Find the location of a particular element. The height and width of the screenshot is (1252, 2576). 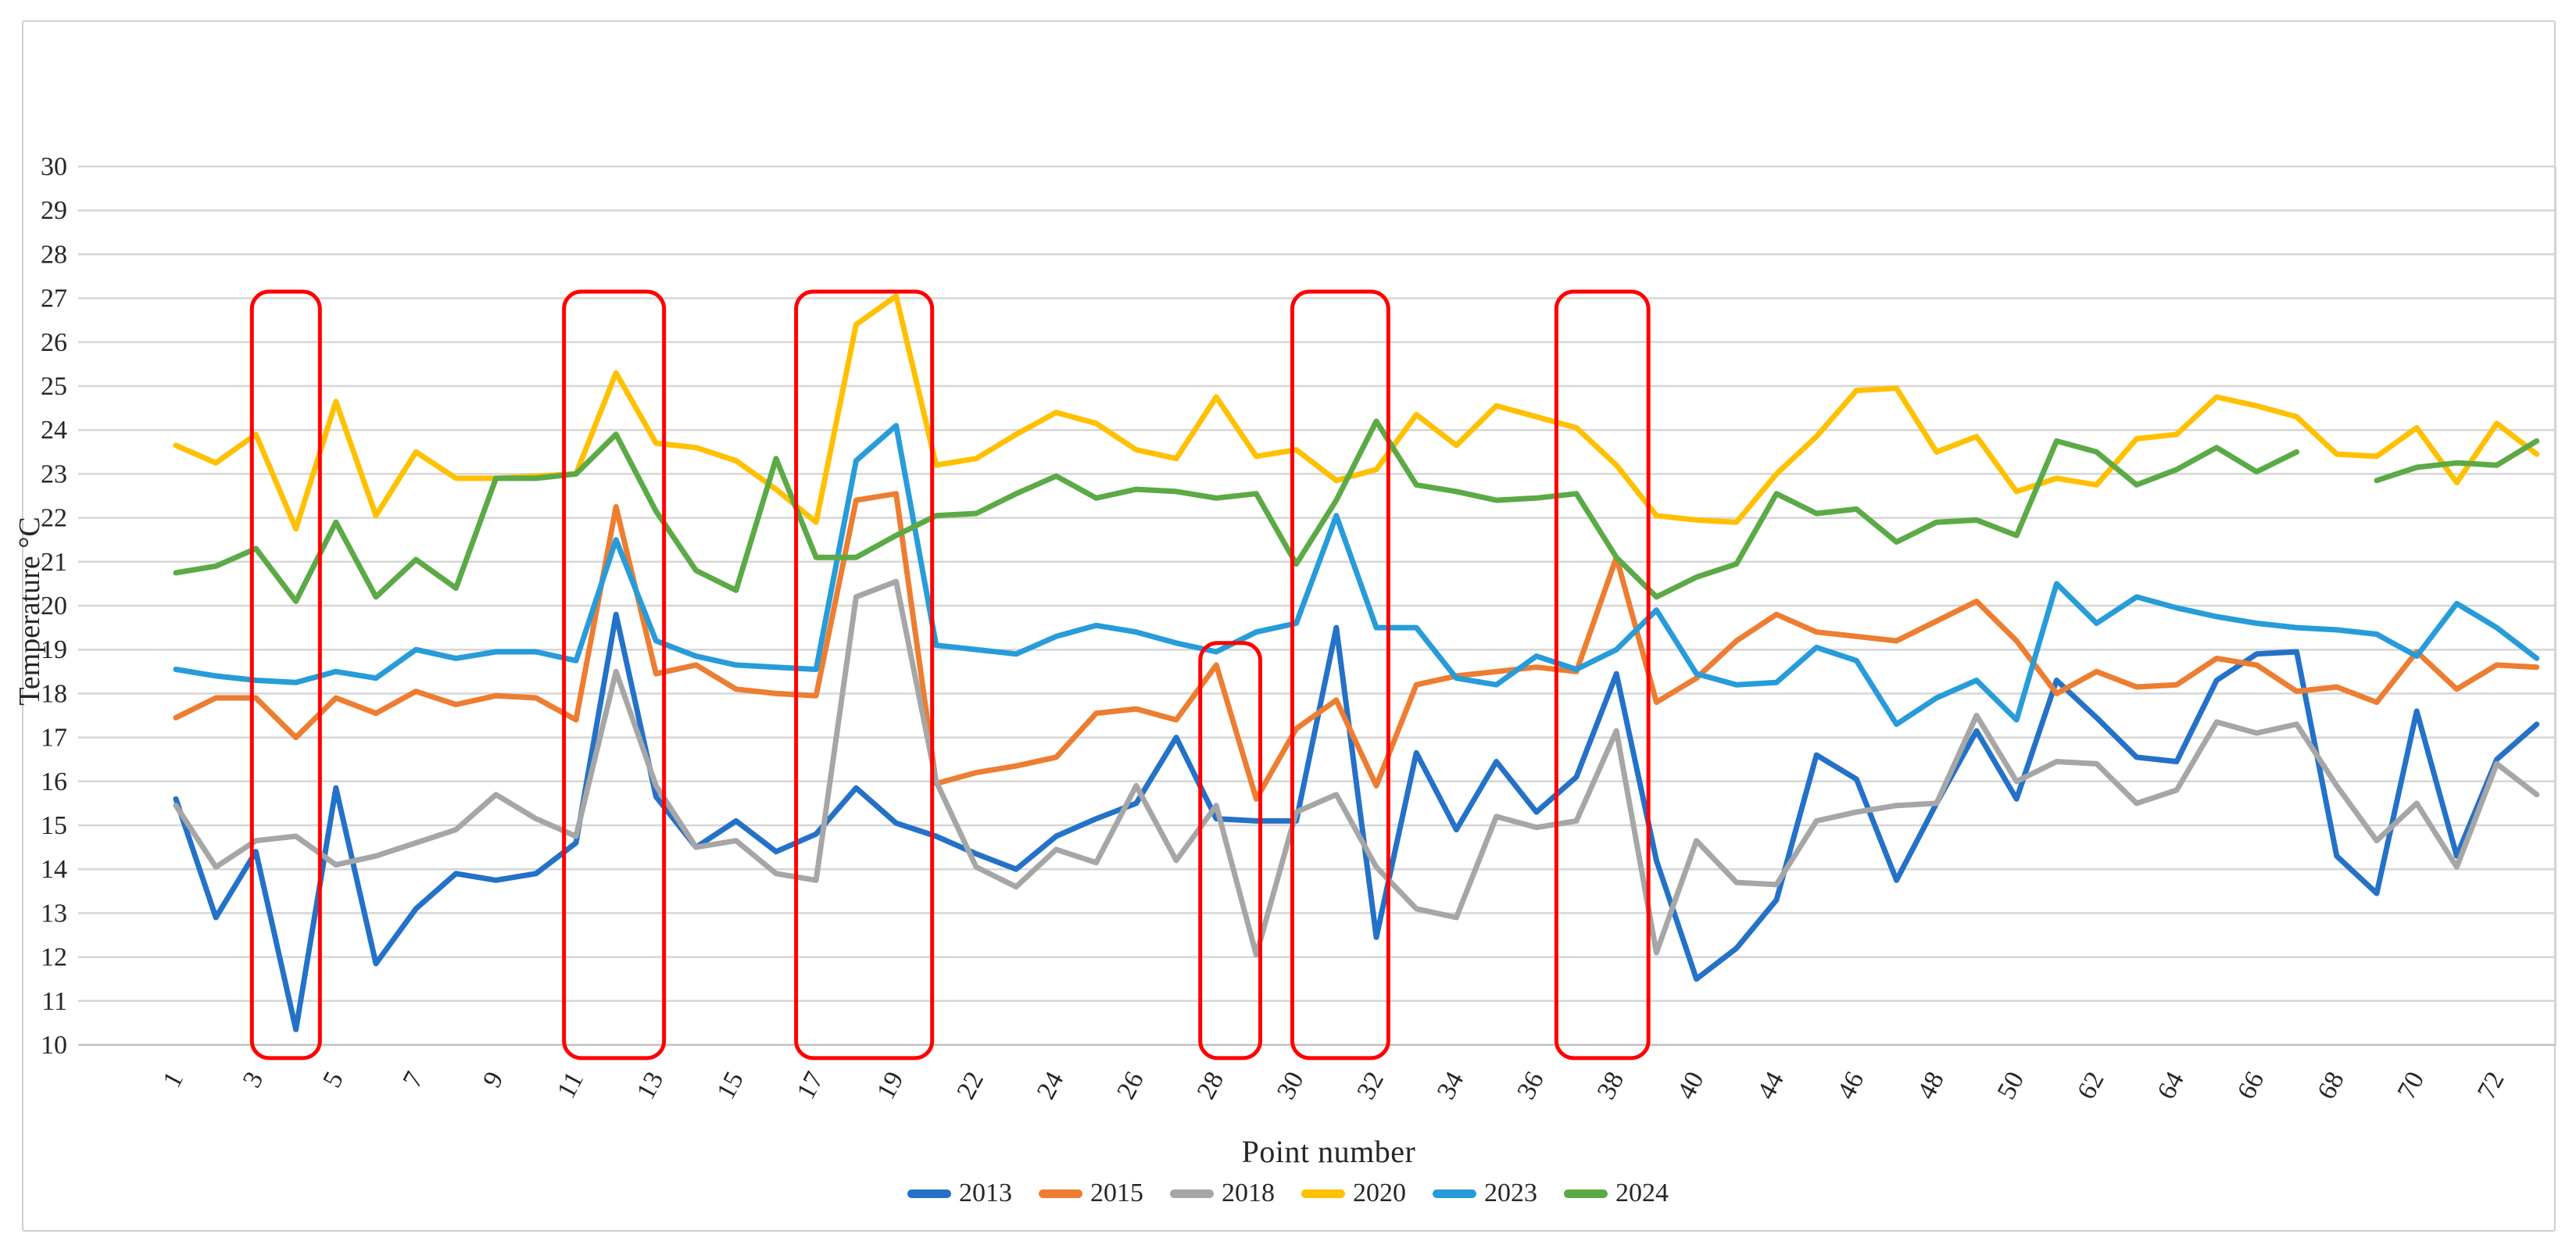

x-tick-label: 1 is located at coordinates (173, 1079).